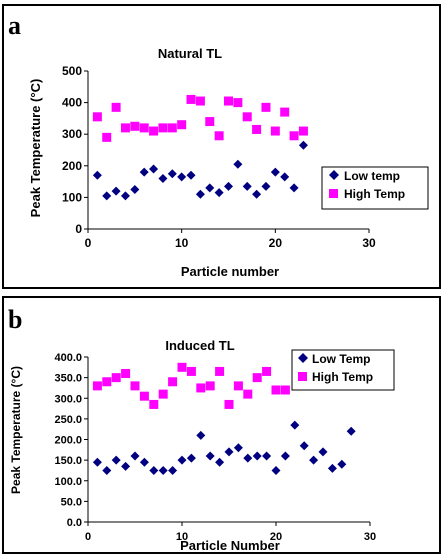 This screenshot has width=444, height=556. Describe the element at coordinates (72, 166) in the screenshot. I see `panel-a-y-tick-label: 200` at that location.